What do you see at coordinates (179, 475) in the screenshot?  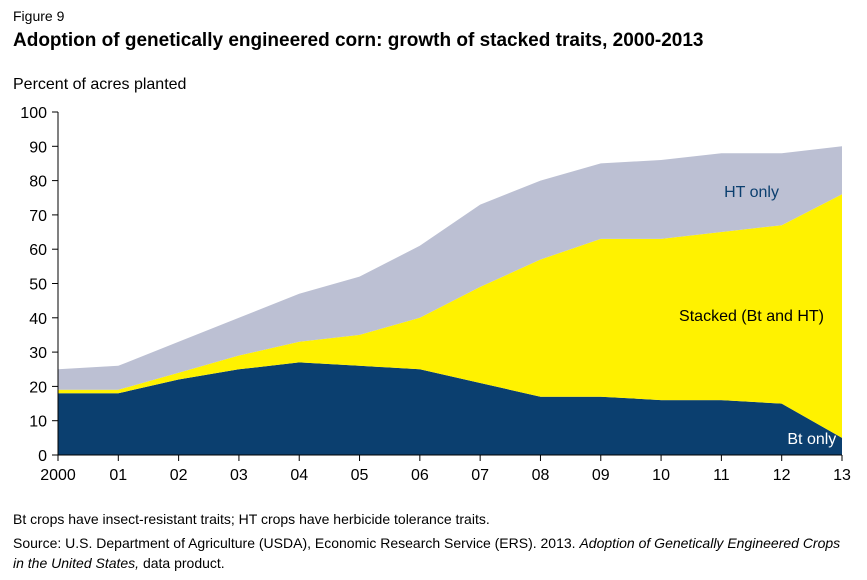 I see `x-tick-label: 02` at bounding box center [179, 475].